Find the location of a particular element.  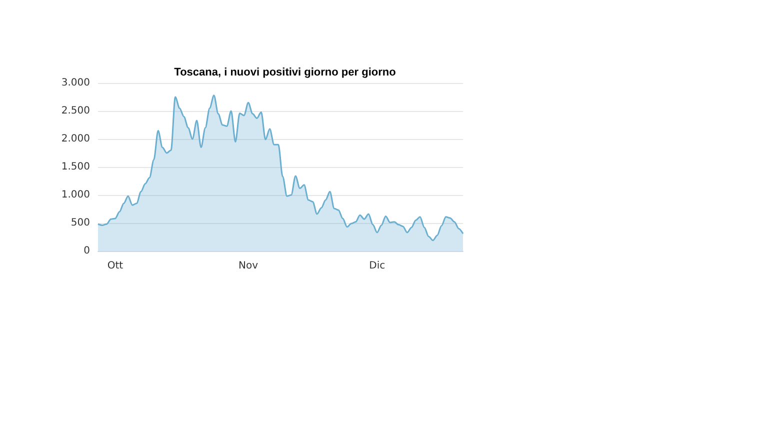

y-tick-label: 2.500 is located at coordinates (75, 111).